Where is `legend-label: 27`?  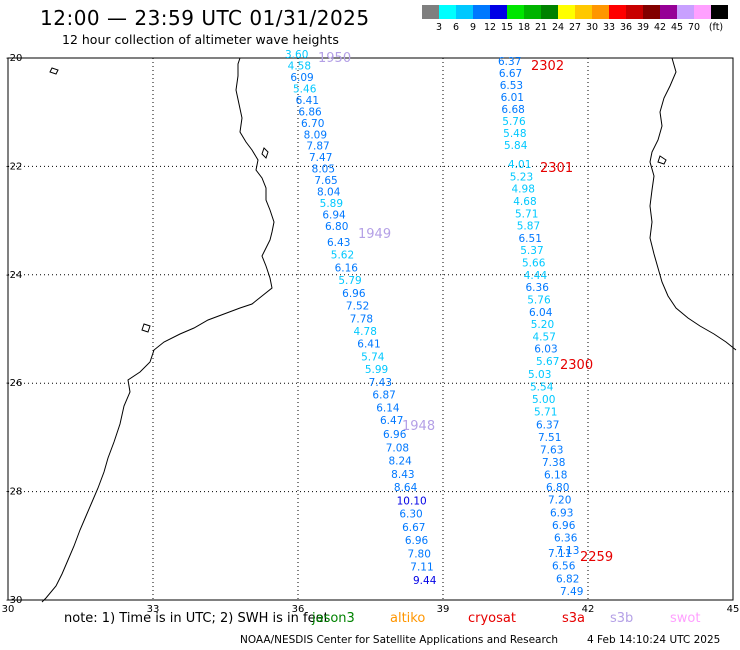
legend-label: 27 is located at coordinates (575, 27).